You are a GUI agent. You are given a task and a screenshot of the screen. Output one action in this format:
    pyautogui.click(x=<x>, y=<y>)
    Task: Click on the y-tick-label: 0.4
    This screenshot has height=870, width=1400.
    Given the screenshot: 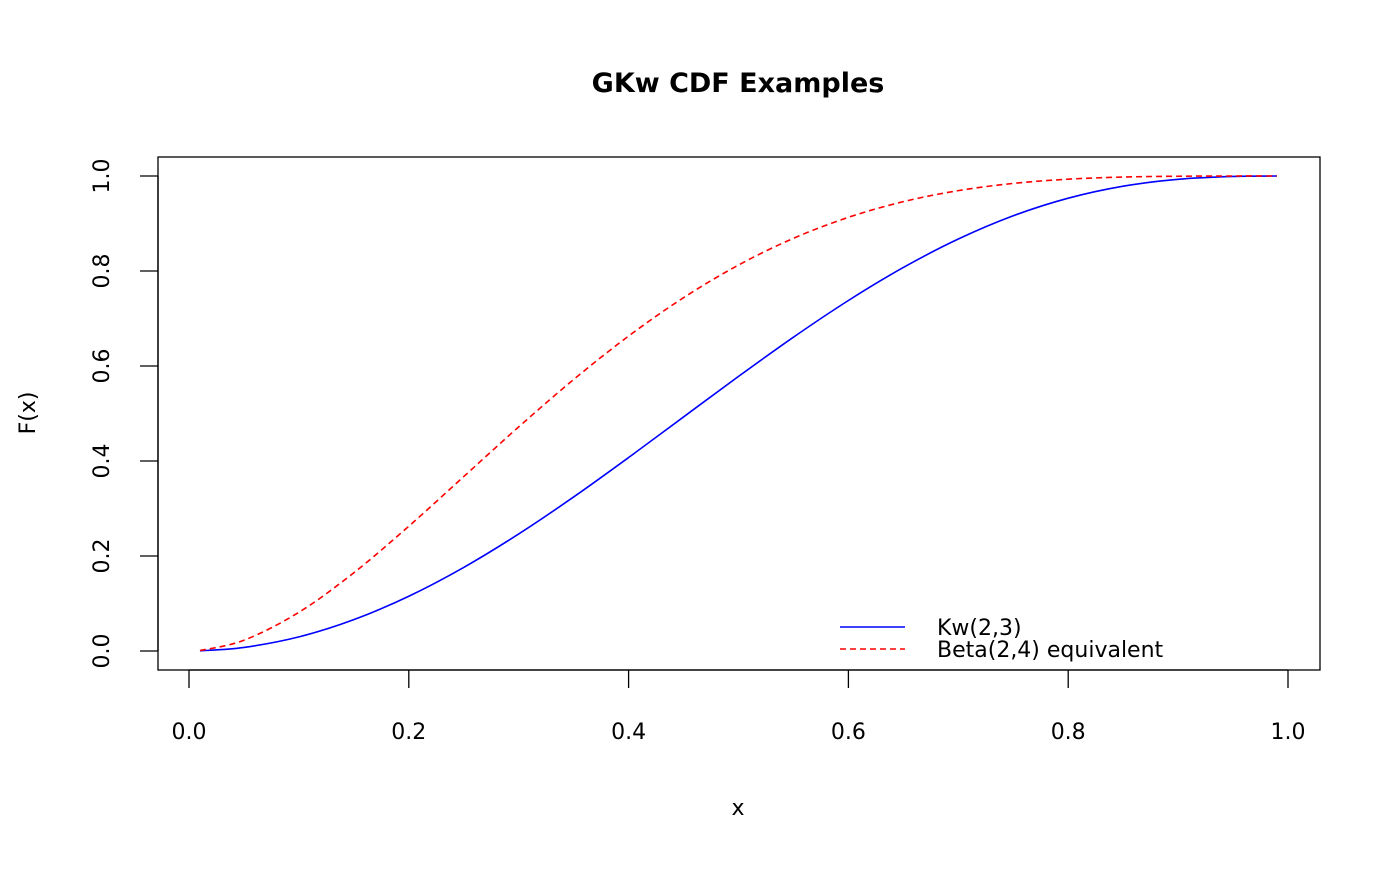 What is the action you would take?
    pyautogui.click(x=102, y=461)
    